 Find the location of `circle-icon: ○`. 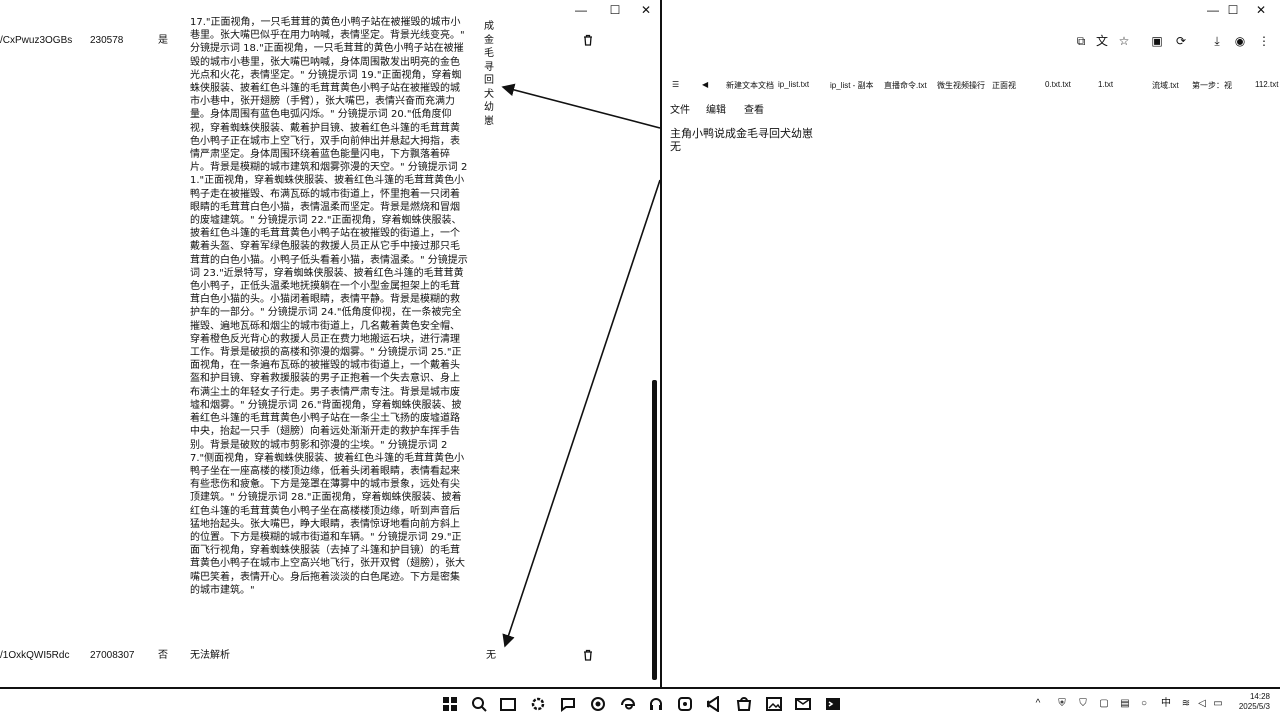

circle-icon: ○ is located at coordinates (1144, 703).